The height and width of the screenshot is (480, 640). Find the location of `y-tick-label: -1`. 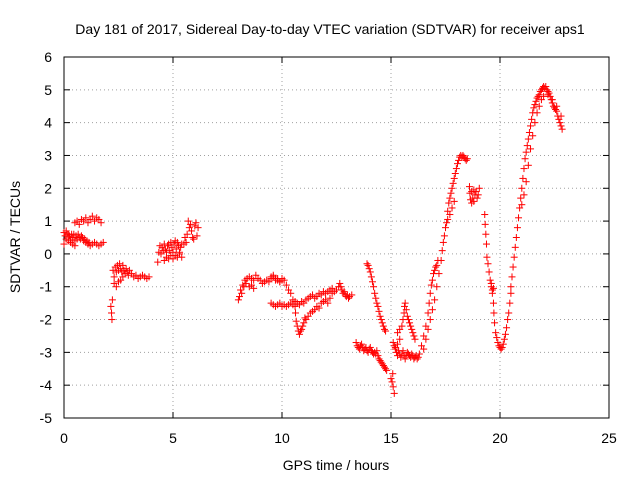

y-tick-label: -1 is located at coordinates (46, 287).